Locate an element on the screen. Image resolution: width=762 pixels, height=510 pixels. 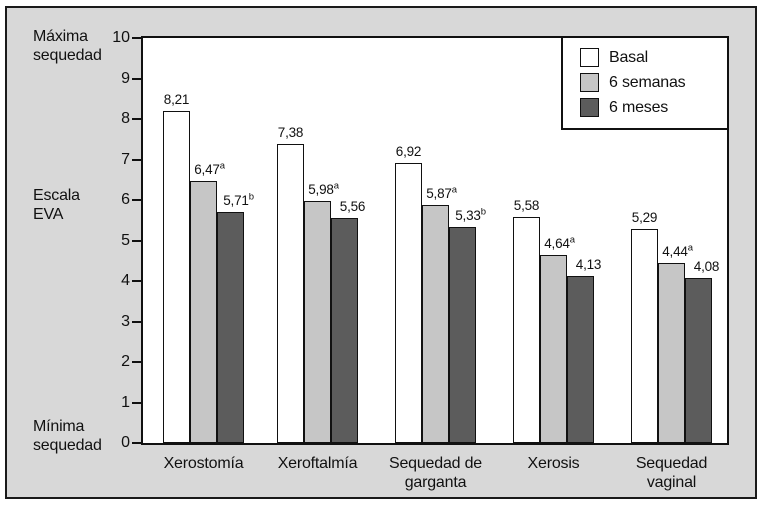
bar-group: 6,92 5,87a 5,33b is located at coordinates (440, 240).